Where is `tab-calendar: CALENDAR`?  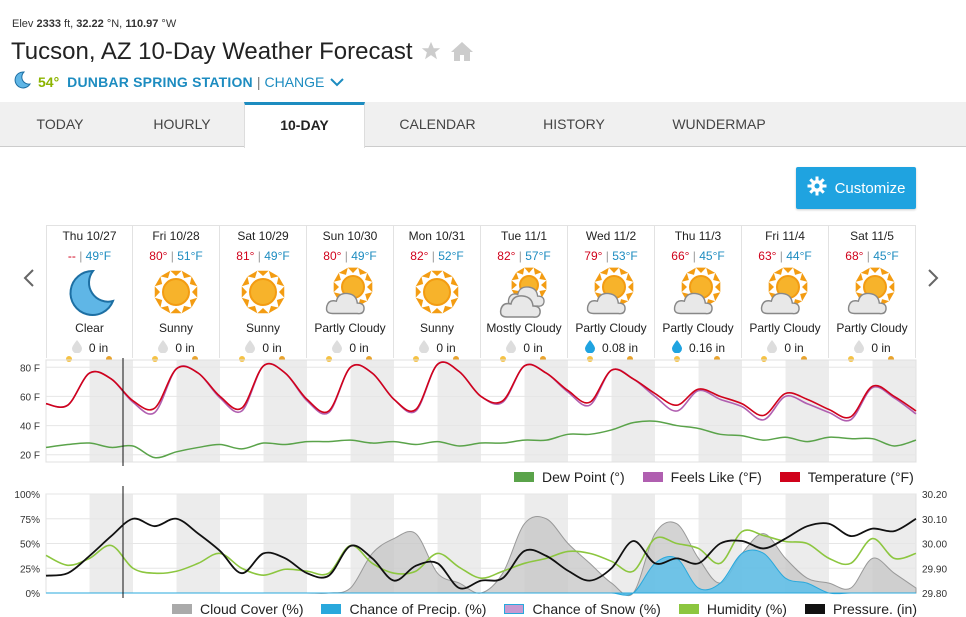
tab-calendar: CALENDAR is located at coordinates (437, 124).